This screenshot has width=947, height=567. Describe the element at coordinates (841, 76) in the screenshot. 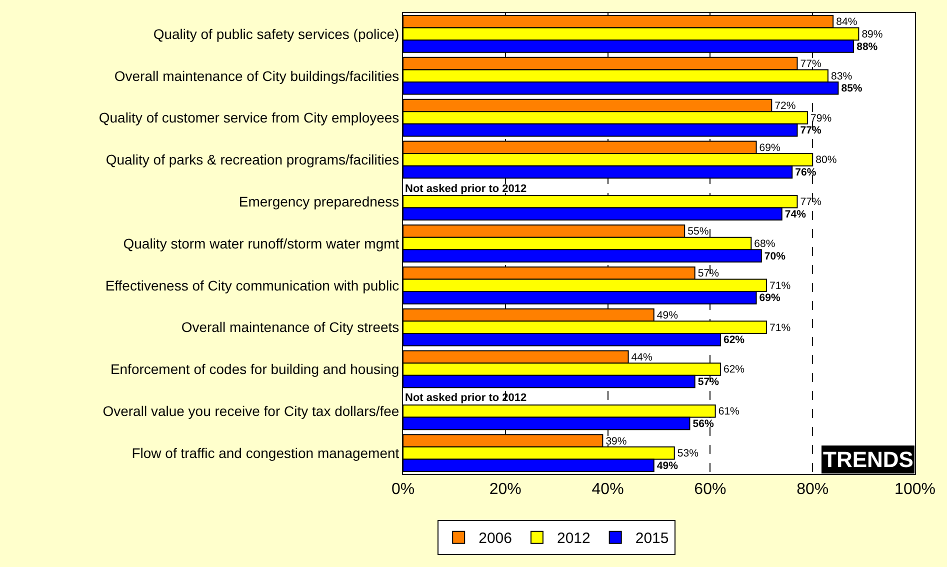

I see `data-label: 83%` at that location.